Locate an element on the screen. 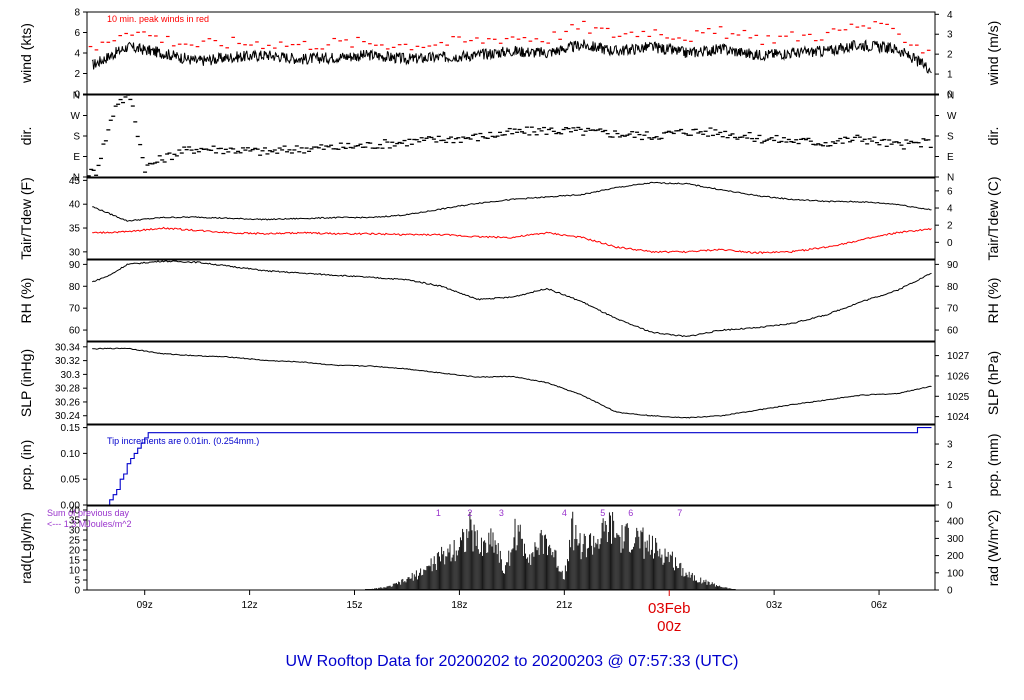  rad-marker-label: 5 is located at coordinates (602, 513).